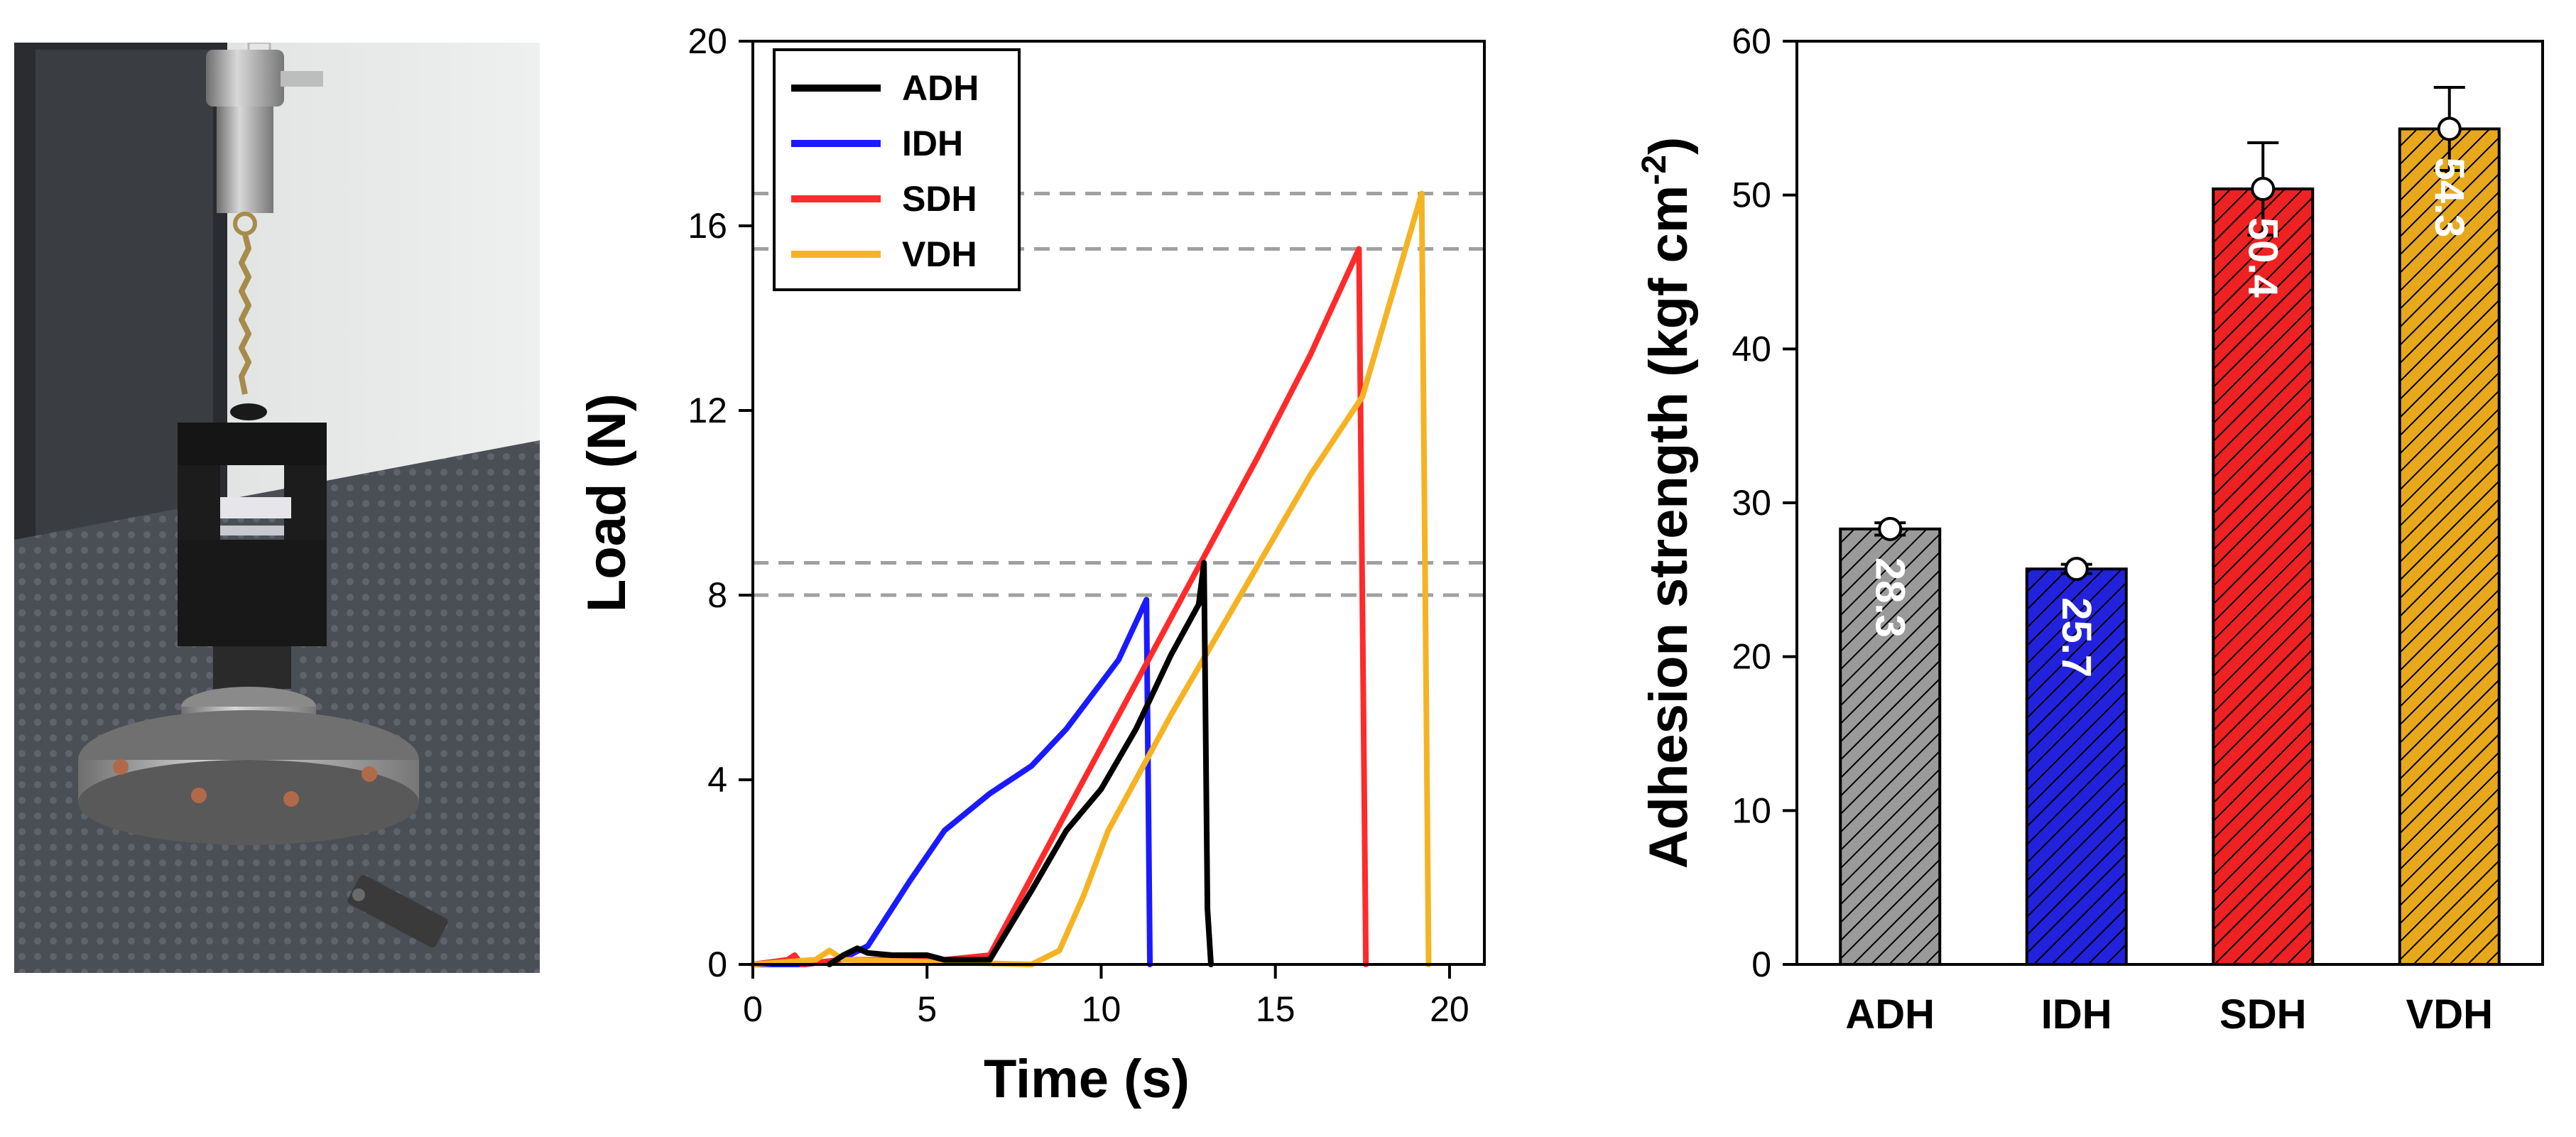  Describe the element at coordinates (2263, 576) in the screenshot. I see `bar-sdh` at that location.